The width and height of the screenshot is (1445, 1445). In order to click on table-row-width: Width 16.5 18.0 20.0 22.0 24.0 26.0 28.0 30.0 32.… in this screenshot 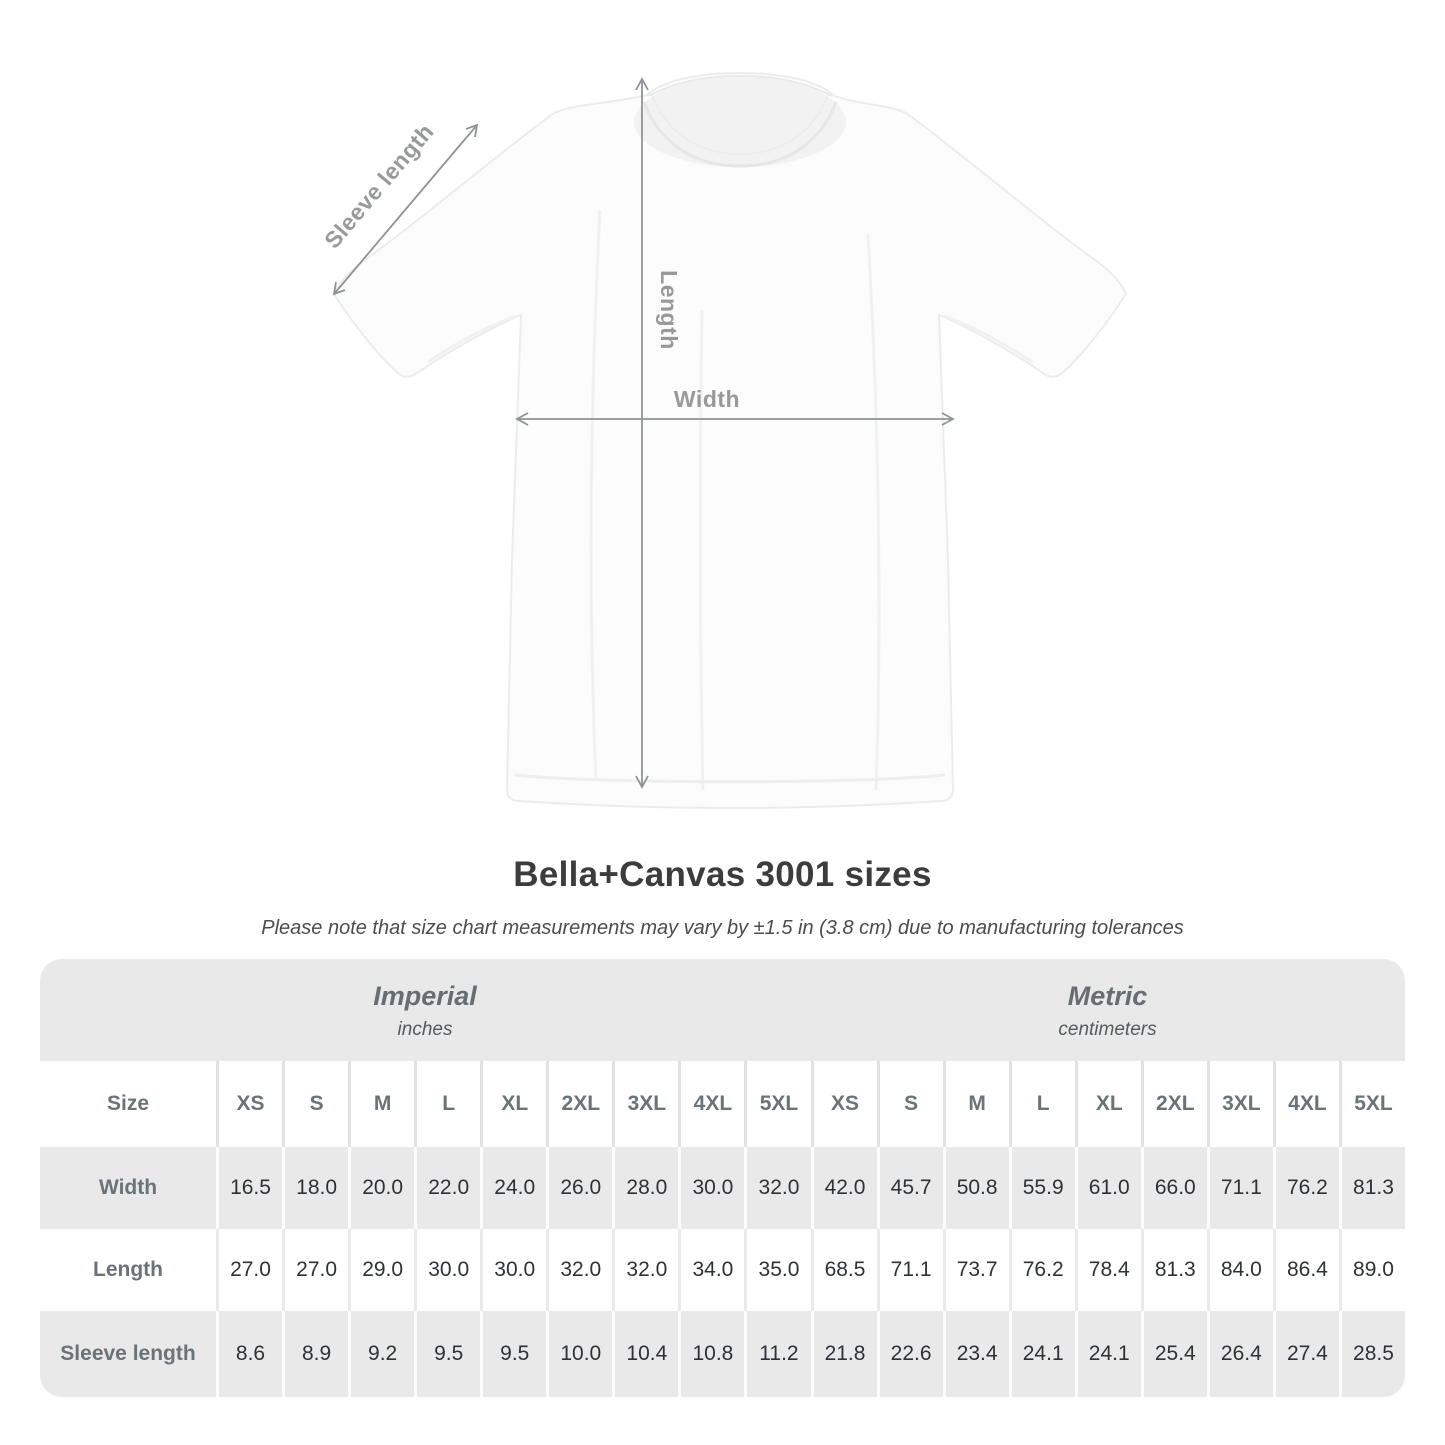, I will do `click(722, 1188)`.